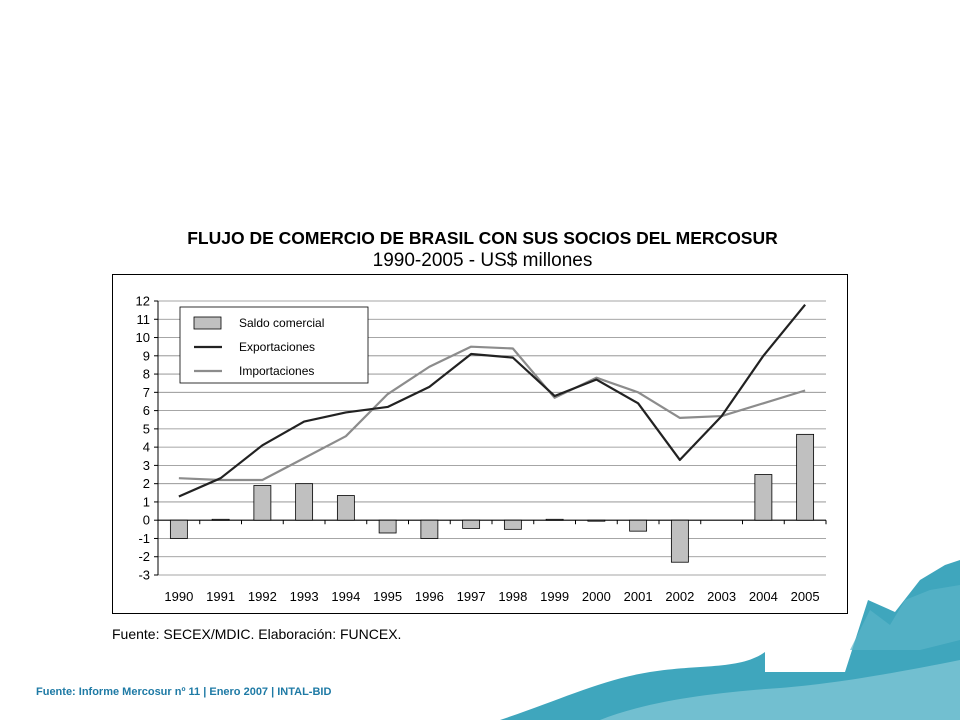 The width and height of the screenshot is (960, 720). Describe the element at coordinates (492, 498) in the screenshot. I see `bar-layer` at that location.